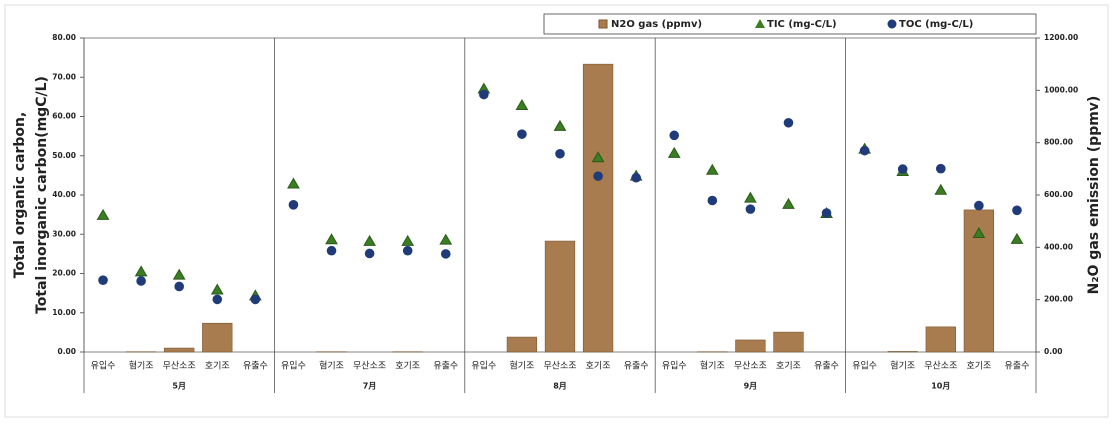  I want to click on legend-label: TOC (mg-C/L), so click(936, 24).